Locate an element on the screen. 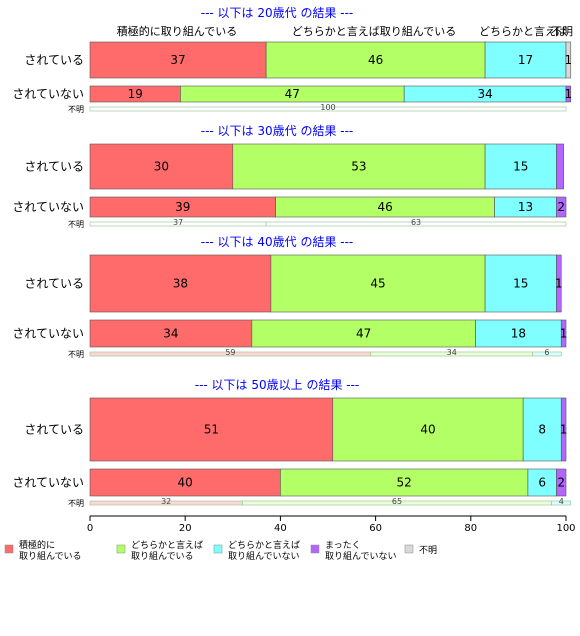  x-tick-label: 0 is located at coordinates (90, 528).